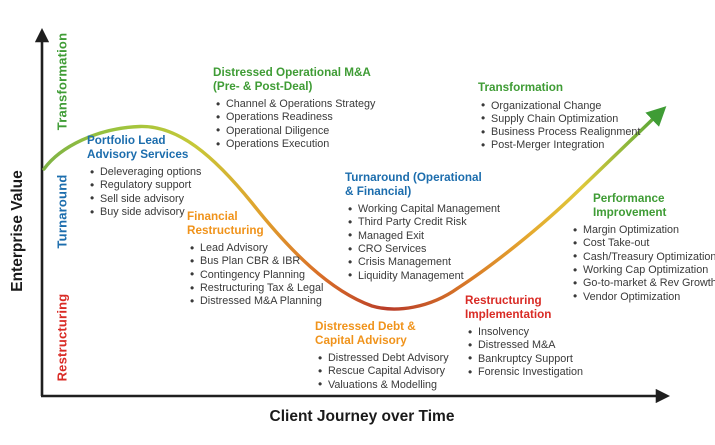 The height and width of the screenshot is (445, 715). I want to click on zone-label-restructuring: Restructuring, so click(62, 337).